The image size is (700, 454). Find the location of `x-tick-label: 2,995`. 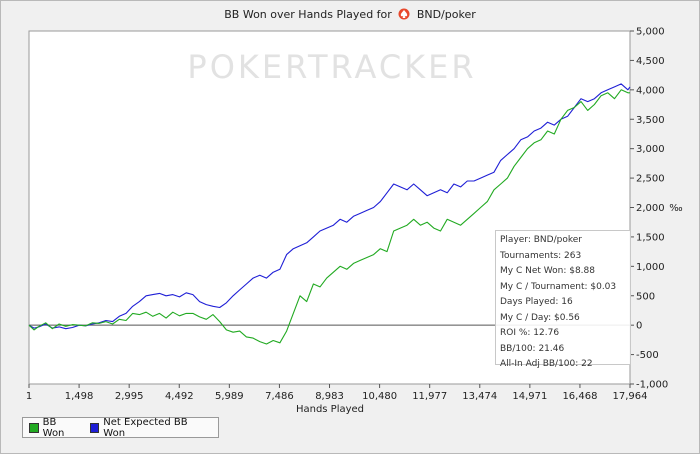

x-tick-label: 2,995 is located at coordinates (129, 396).